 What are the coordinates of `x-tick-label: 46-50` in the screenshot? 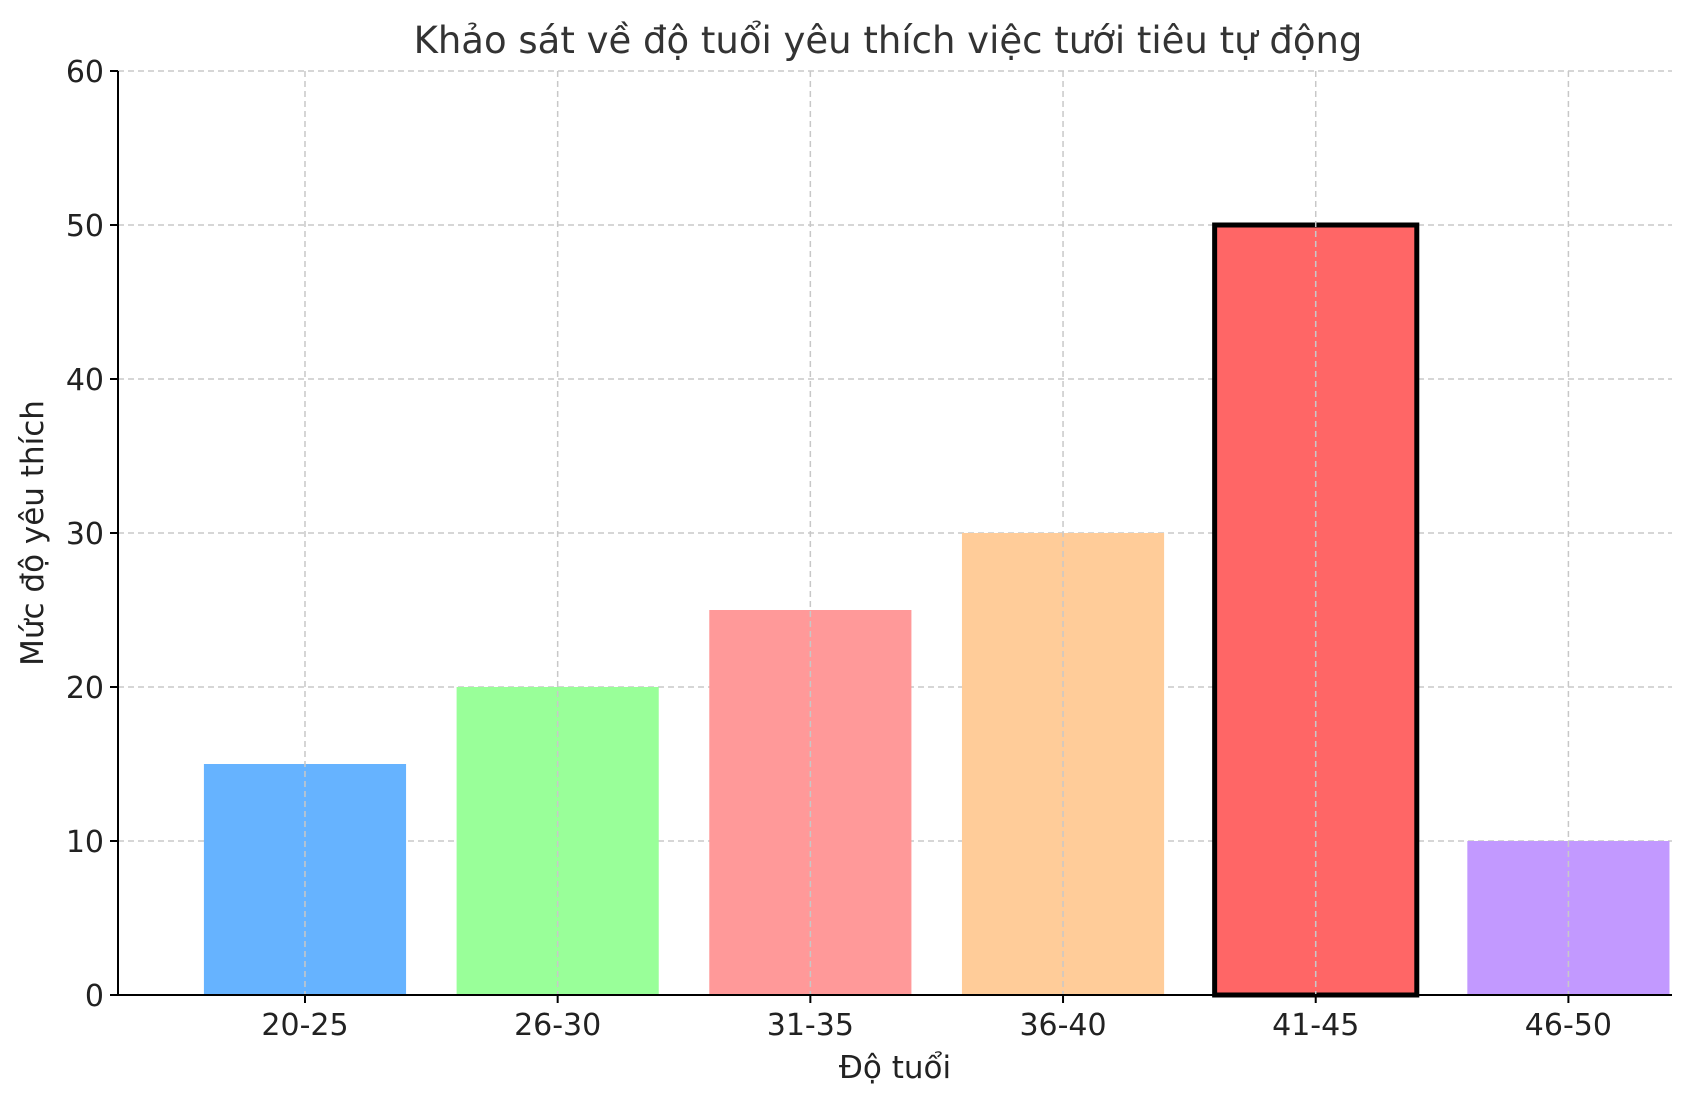 It's located at (1568, 1025).